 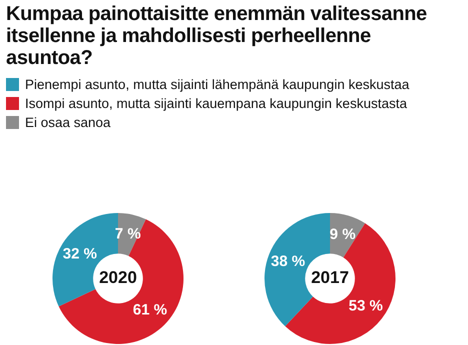 What do you see at coordinates (330, 278) in the screenshot?
I see `text: 2017` at bounding box center [330, 278].